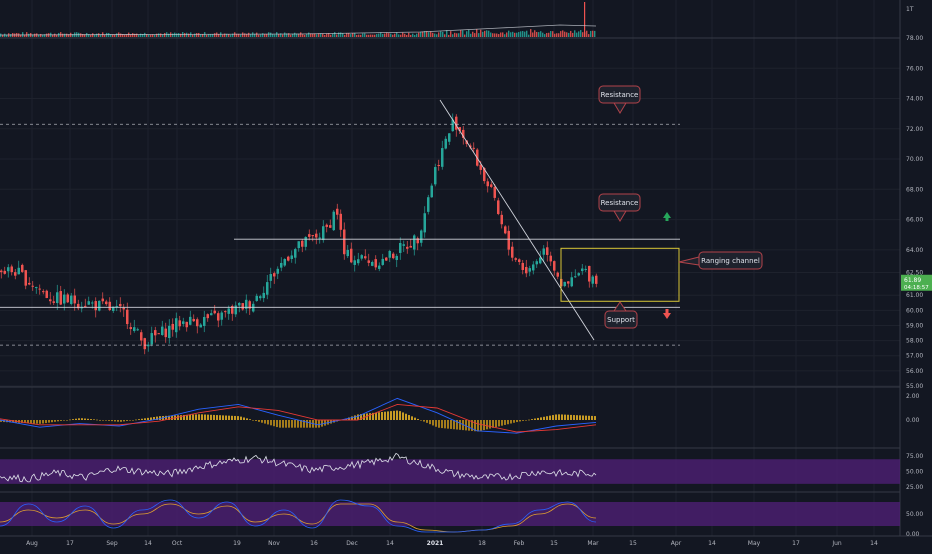 This screenshot has width=932, height=554. Describe the element at coordinates (619, 202) in the screenshot. I see `resistance-callout-lower-box` at that location.